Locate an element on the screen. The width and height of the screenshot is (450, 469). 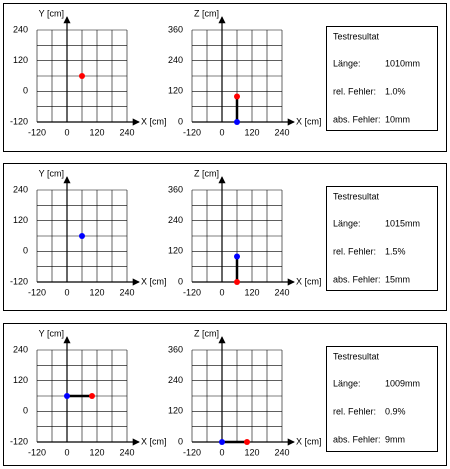
result-value: 15mm is located at coordinates (397, 279).